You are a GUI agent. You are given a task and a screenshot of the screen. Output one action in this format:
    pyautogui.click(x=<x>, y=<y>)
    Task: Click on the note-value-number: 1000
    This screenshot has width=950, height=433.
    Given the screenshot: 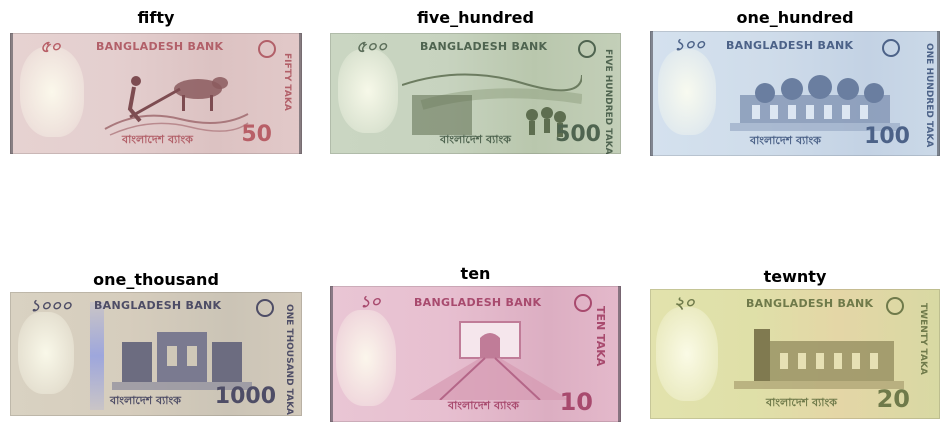 What is the action you would take?
    pyautogui.click(x=245, y=396)
    